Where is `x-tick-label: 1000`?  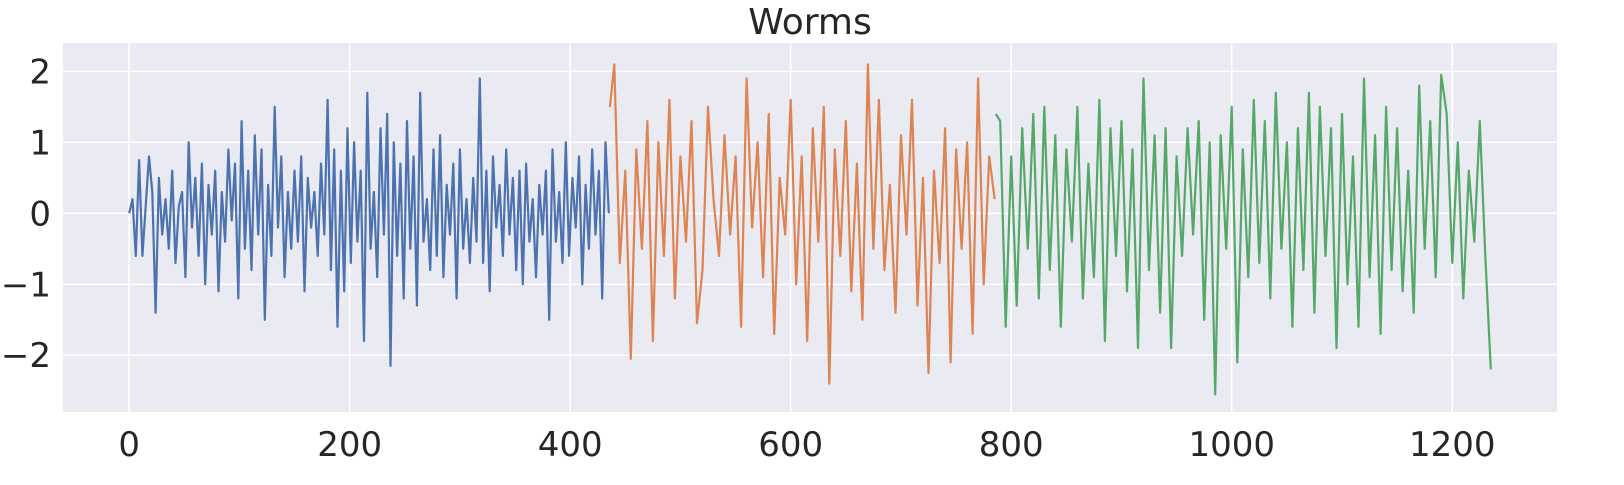 x-tick-label: 1000 is located at coordinates (1231, 445).